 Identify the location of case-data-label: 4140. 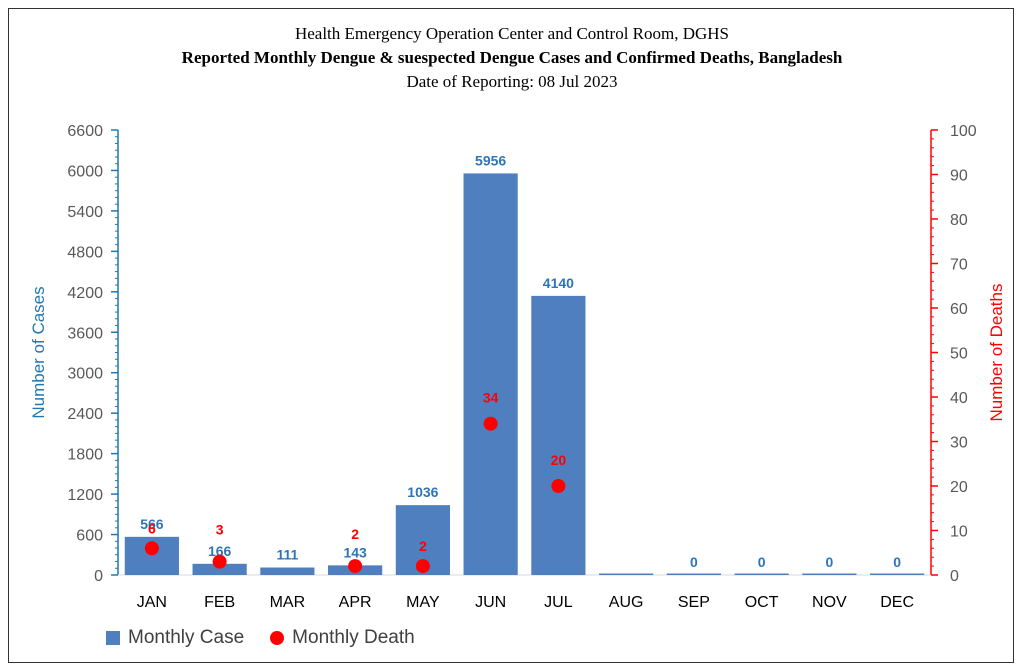
(558, 283).